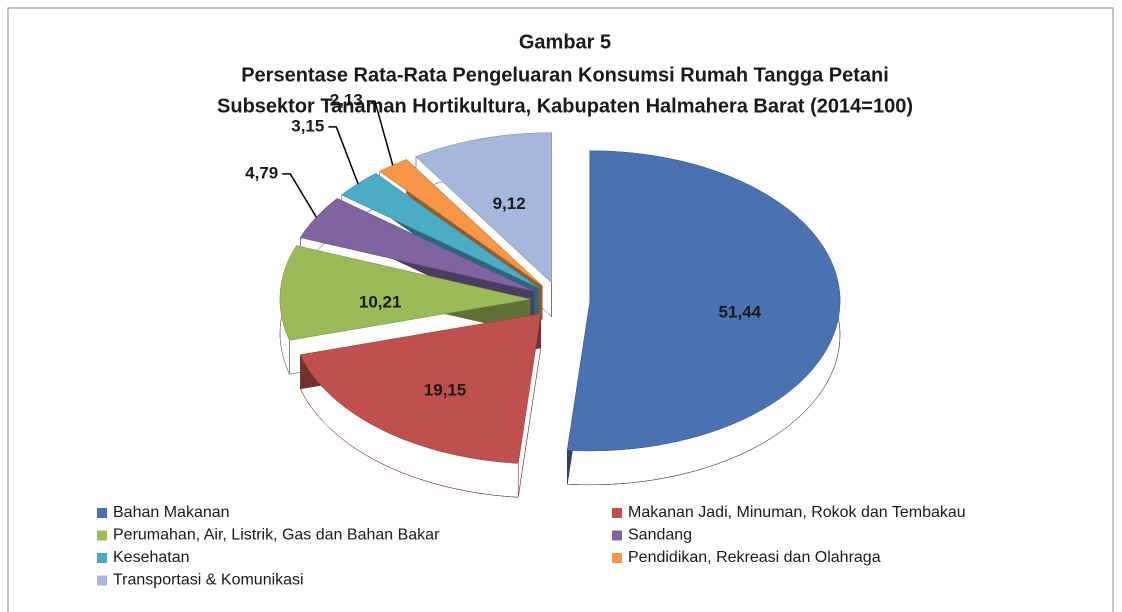 Image resolution: width=1122 pixels, height=612 pixels. I want to click on chart-title: Gambar 5, so click(565, 42).